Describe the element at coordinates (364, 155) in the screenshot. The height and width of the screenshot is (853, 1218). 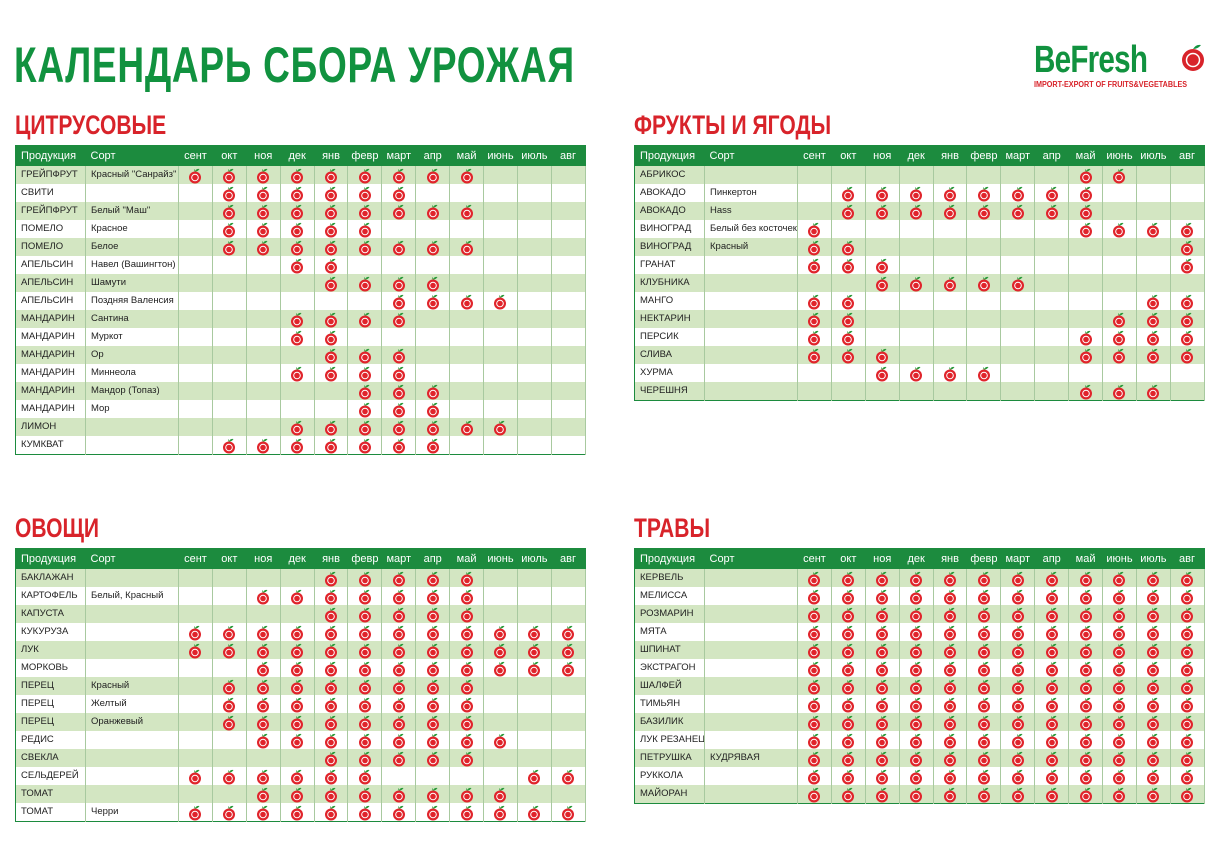
I see `column-header: февр` at that location.